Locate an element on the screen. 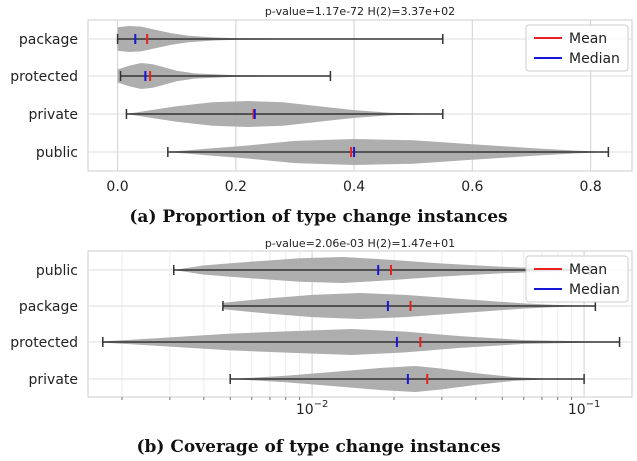 Image resolution: width=637 pixels, height=461 pixels. caption-b: (b) Coverage of type change instances is located at coordinates (318, 447).